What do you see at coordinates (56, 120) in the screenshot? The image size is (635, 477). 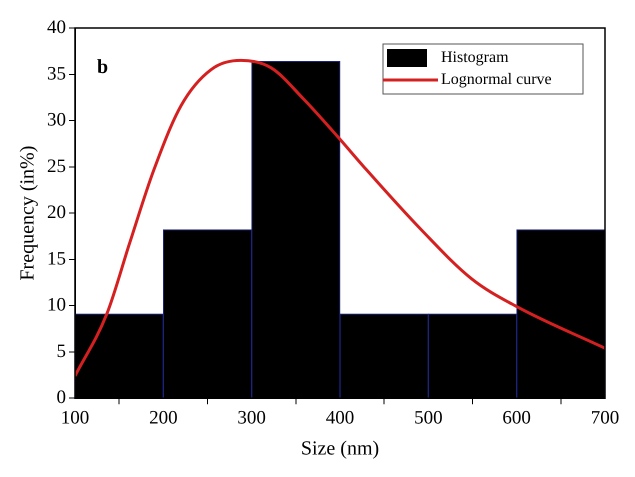 I see `y-tick-label: 30` at bounding box center [56, 120].